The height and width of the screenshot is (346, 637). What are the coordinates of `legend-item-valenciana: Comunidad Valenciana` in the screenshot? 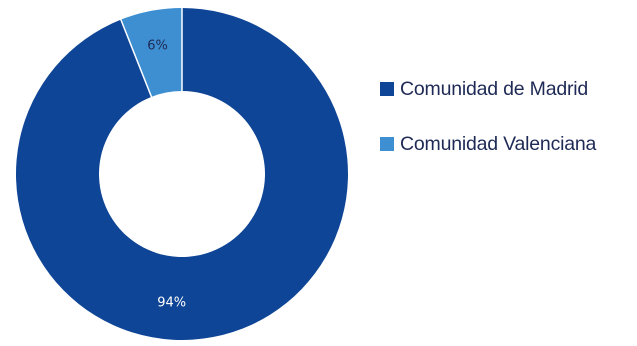 It's located at (508, 144).